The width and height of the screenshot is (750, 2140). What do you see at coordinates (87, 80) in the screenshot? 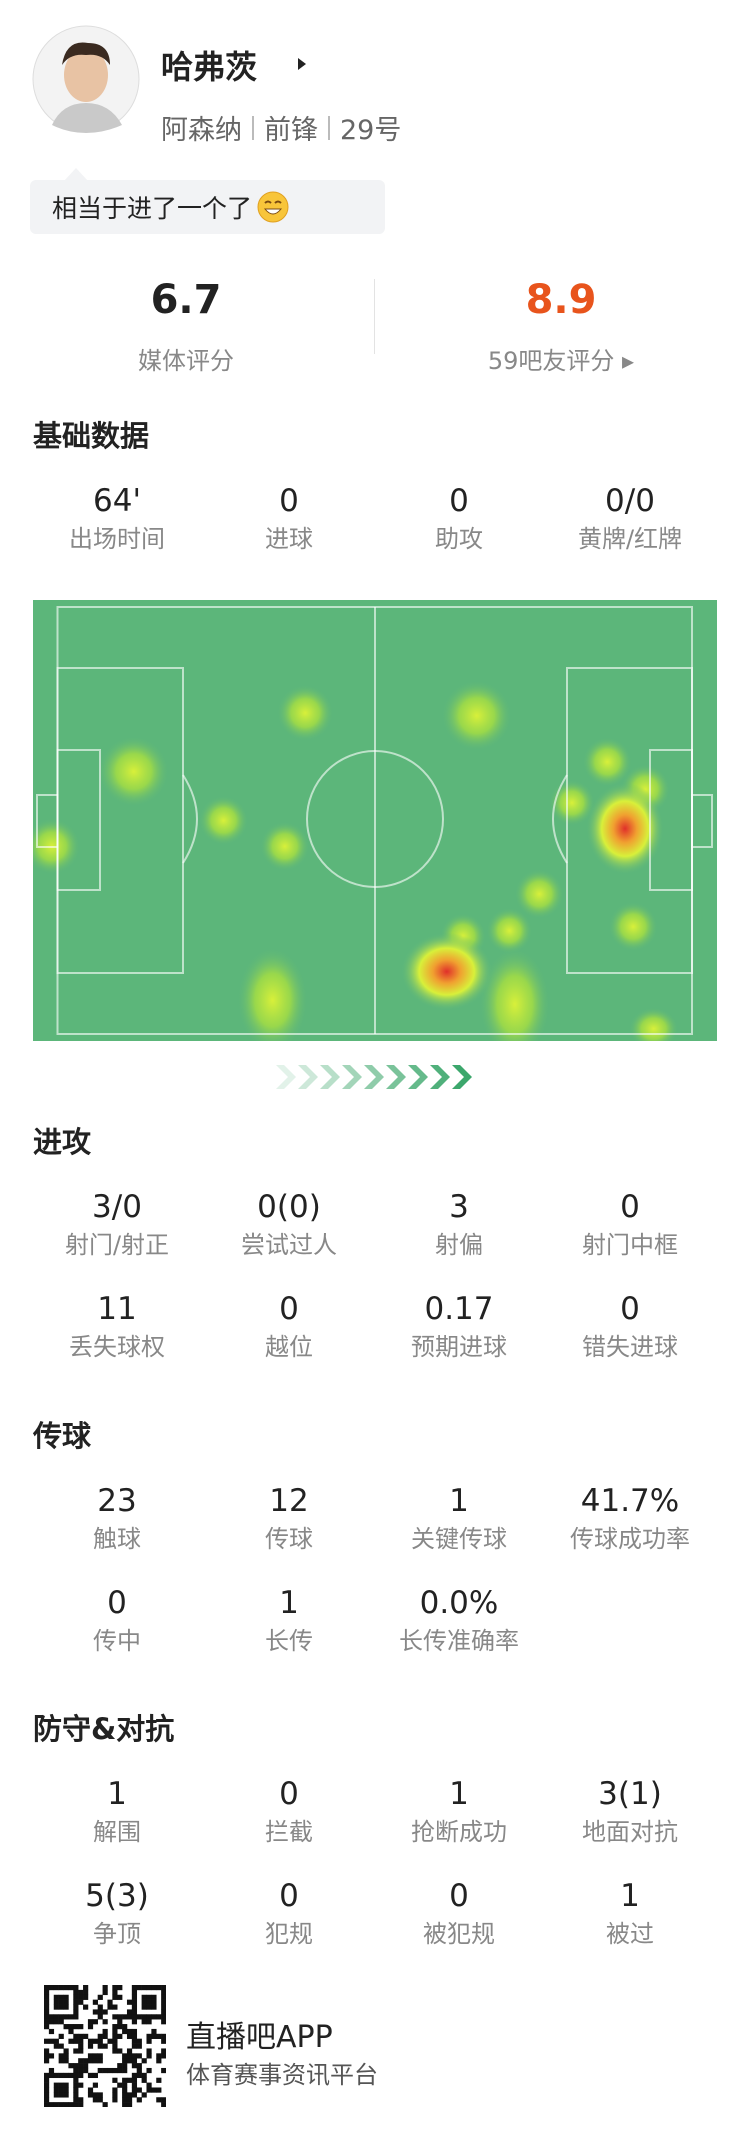
I see `avatar` at bounding box center [87, 80].